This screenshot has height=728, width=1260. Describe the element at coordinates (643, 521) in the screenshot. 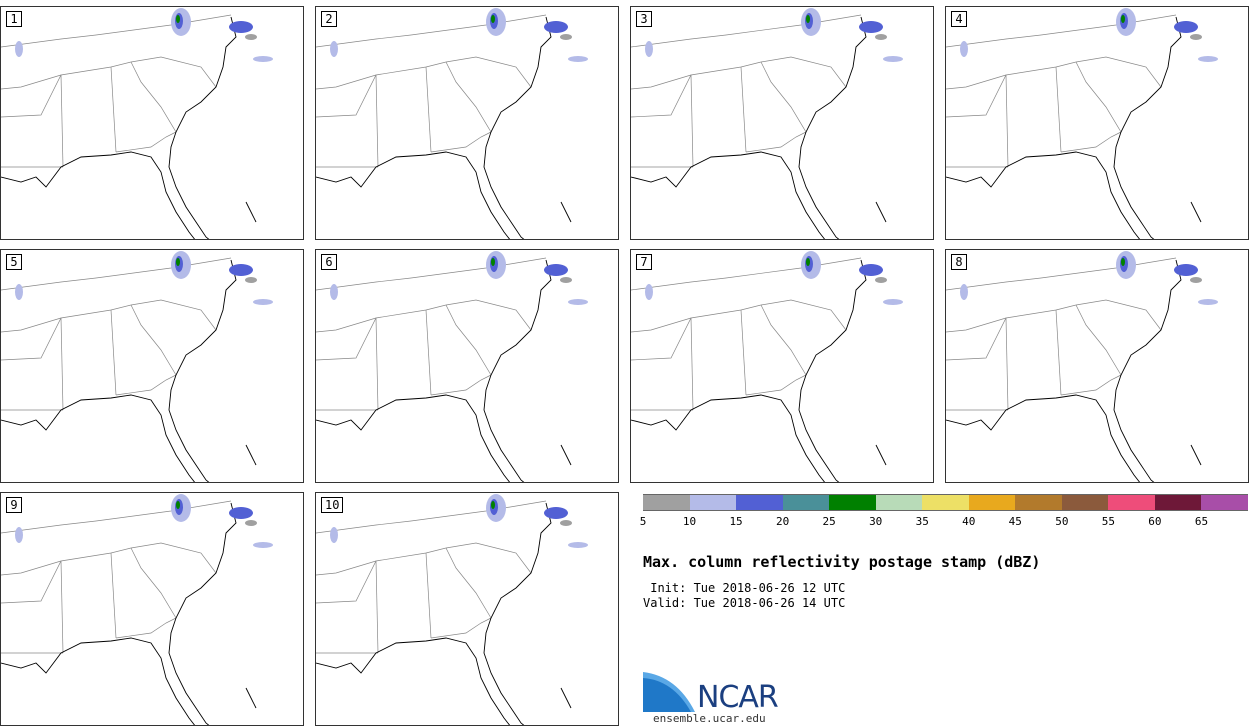

I see `colorbar-tick-label: 5` at that location.